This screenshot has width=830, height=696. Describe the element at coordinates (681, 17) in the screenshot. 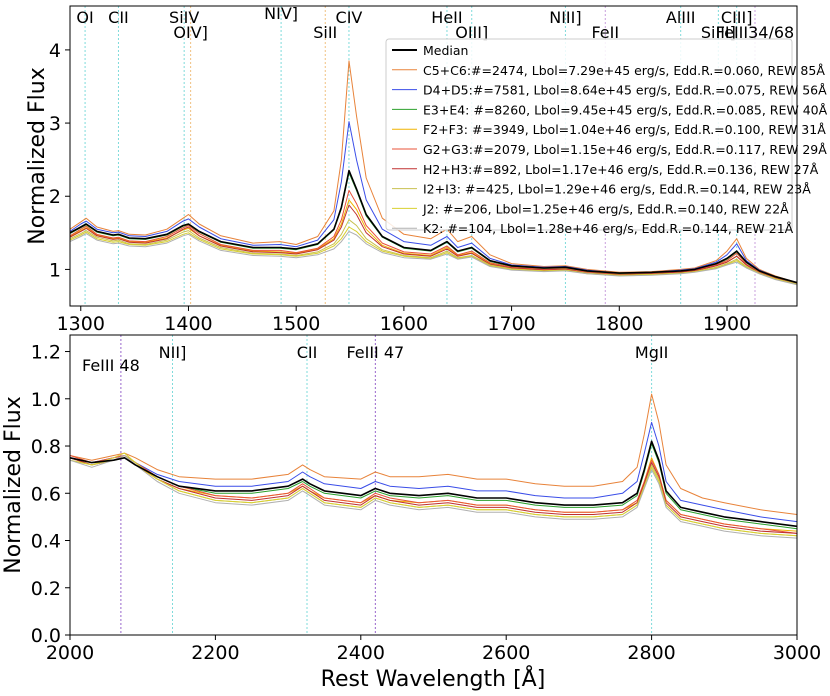

I see `emission-line-label: AlIII` at that location.